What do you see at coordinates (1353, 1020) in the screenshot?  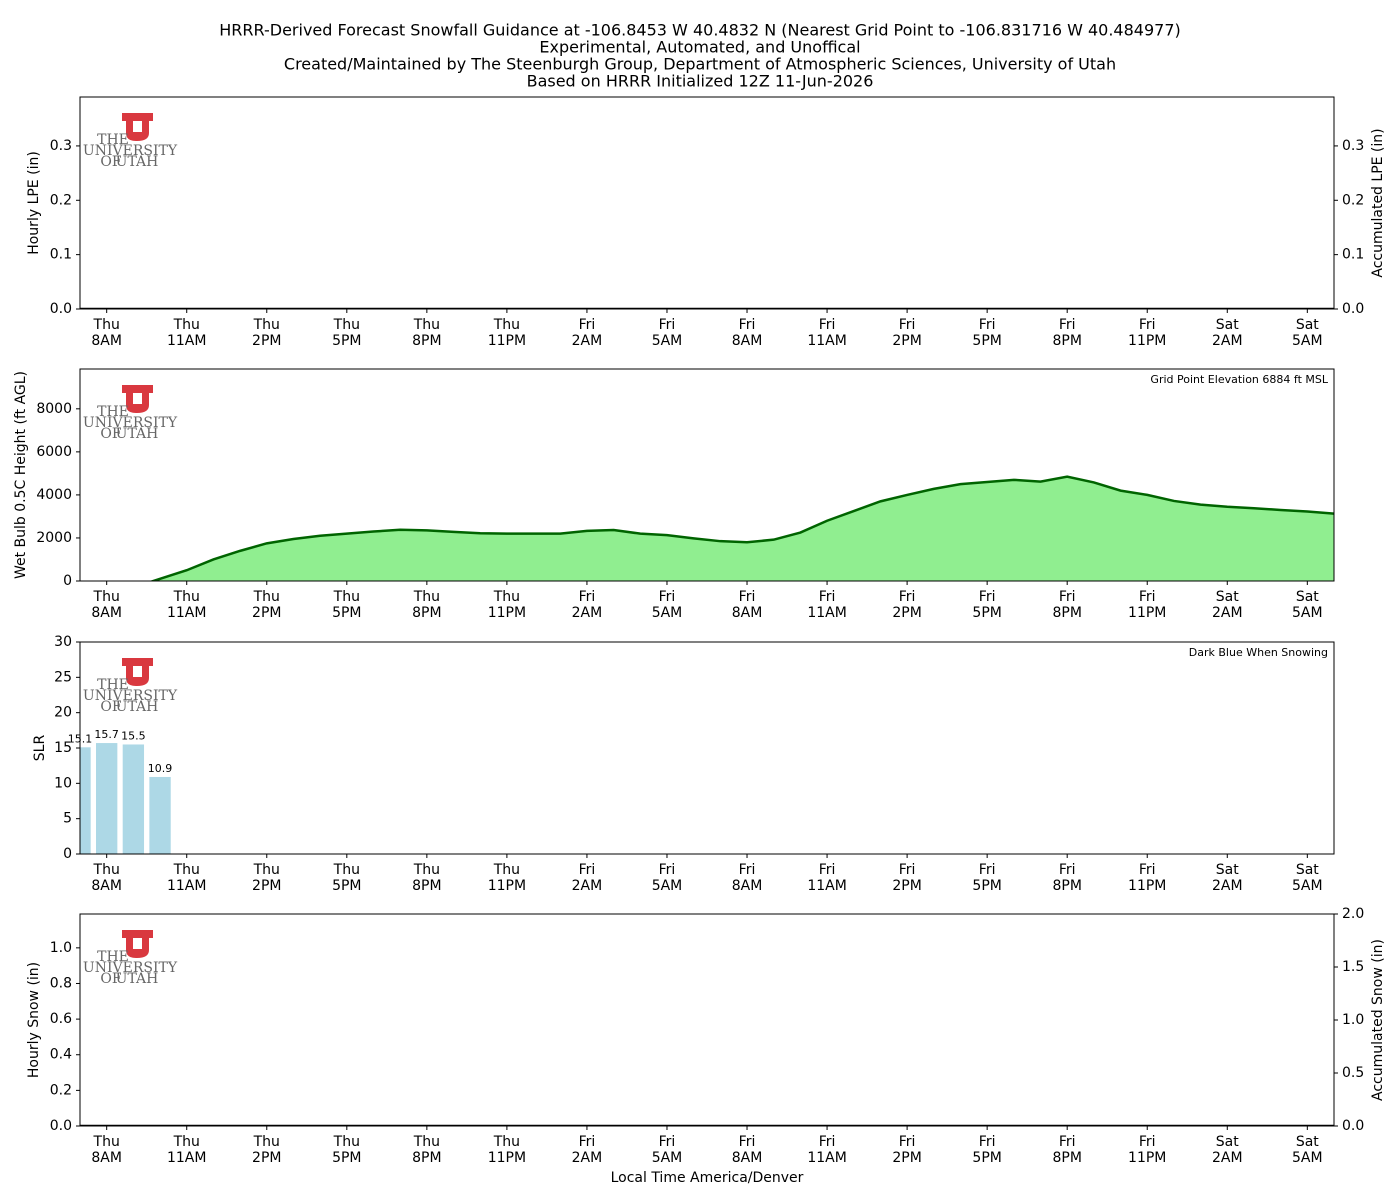 I see `y2-tick-label: 1.0` at bounding box center [1353, 1020].